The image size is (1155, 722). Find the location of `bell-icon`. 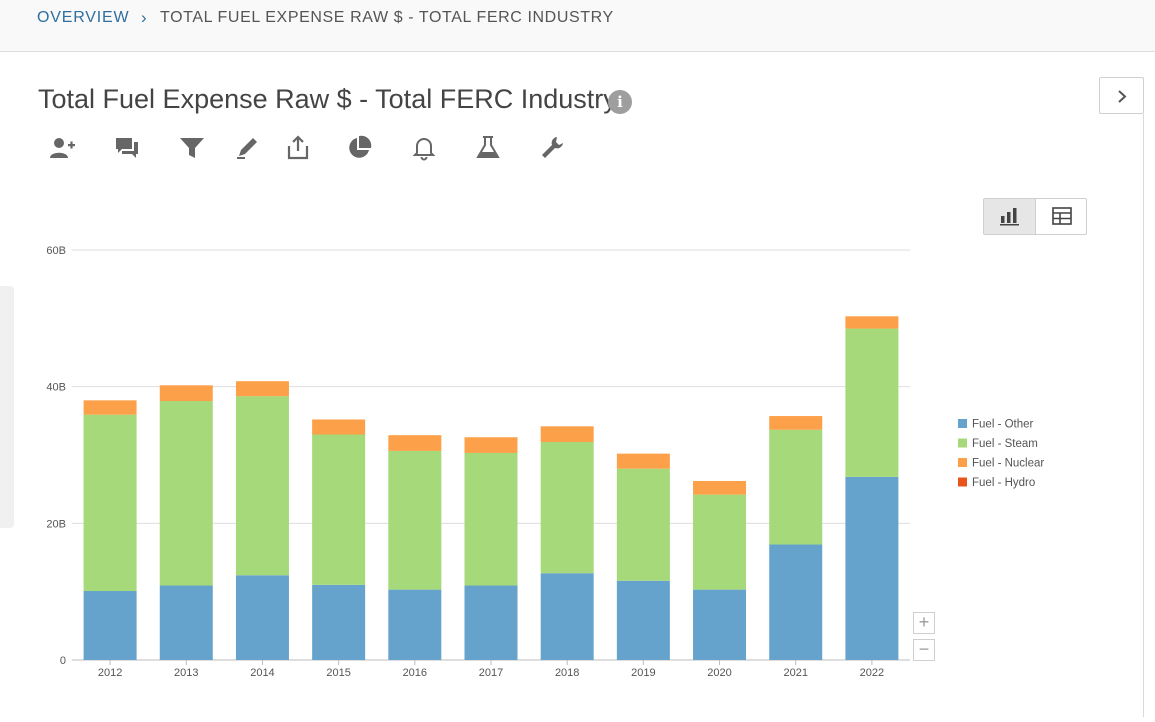

bell-icon is located at coordinates (424, 148).